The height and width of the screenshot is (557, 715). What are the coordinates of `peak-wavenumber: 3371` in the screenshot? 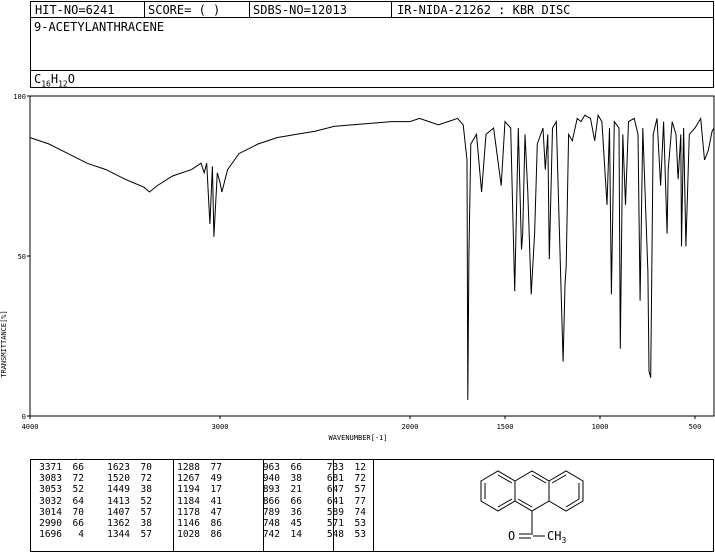 It's located at (50, 467).